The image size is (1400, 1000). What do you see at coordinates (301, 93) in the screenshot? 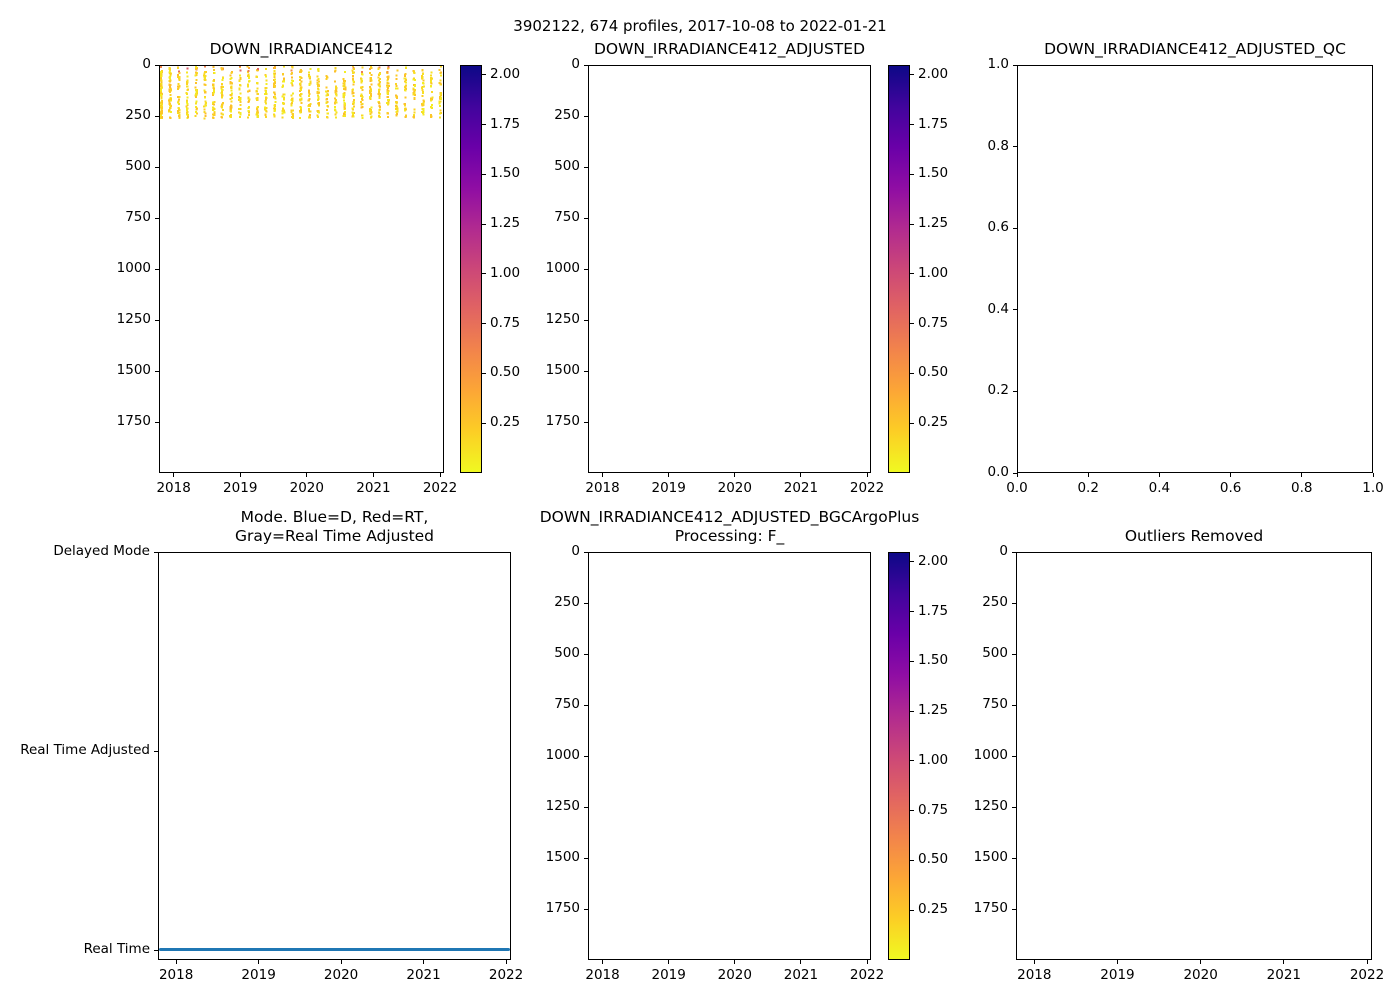
I see `irradiance-profile-scatter` at bounding box center [301, 93].